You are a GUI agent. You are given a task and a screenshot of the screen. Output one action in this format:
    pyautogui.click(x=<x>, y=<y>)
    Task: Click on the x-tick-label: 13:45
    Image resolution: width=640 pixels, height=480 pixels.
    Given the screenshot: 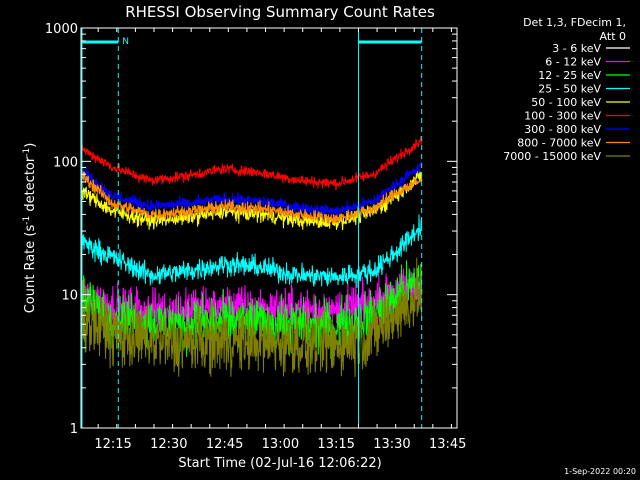 What is the action you would take?
    pyautogui.click(x=447, y=444)
    